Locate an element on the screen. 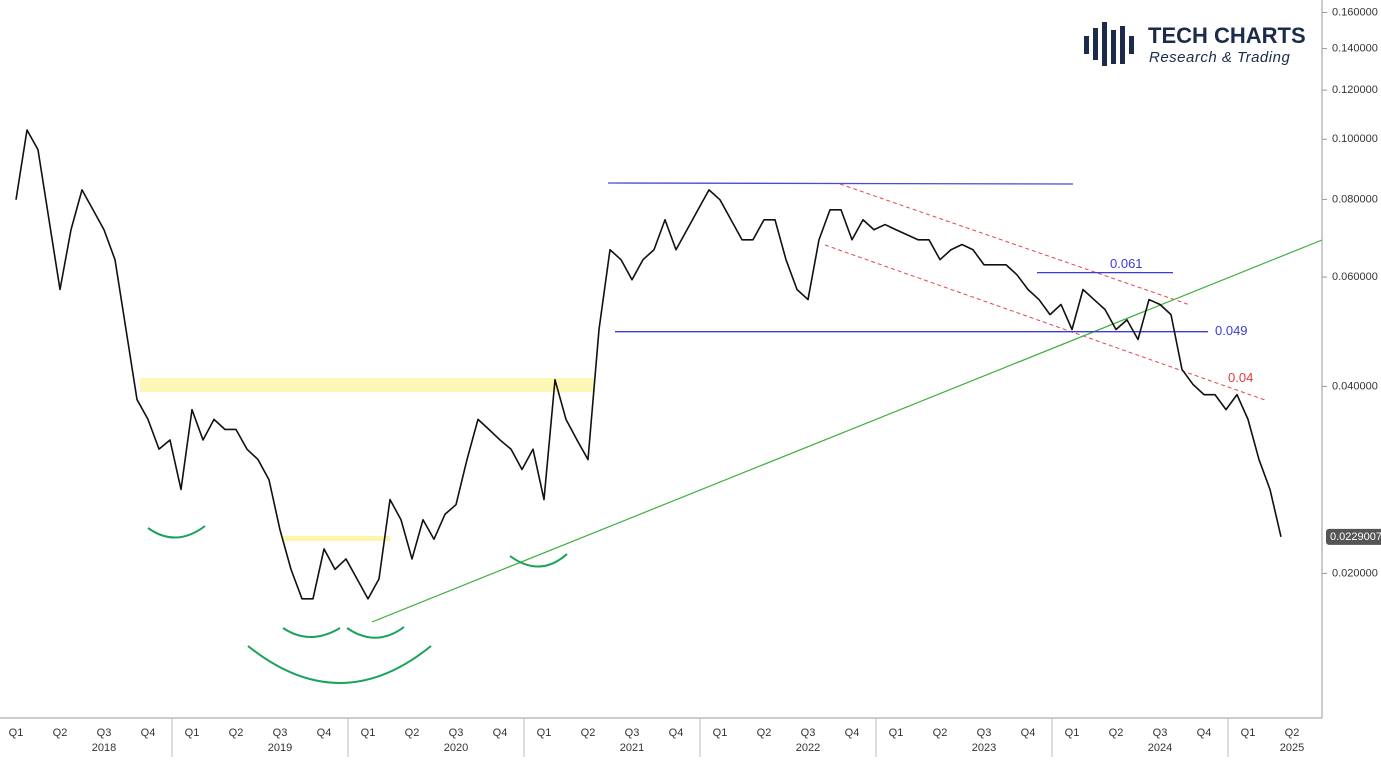 The height and width of the screenshot is (762, 1381). y-tick-label: 0.080000 is located at coordinates (1355, 199).